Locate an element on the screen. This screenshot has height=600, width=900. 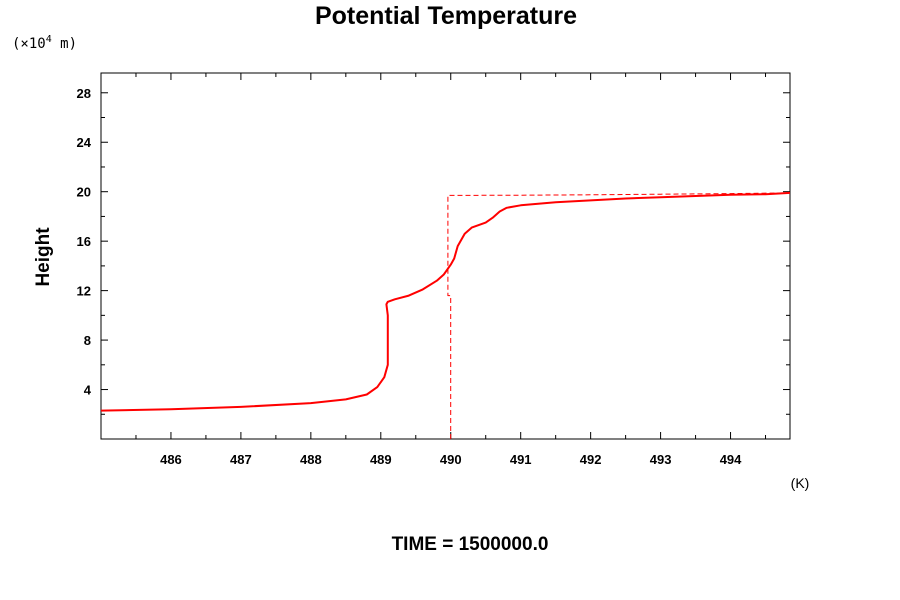
time-label: TIME = 1500000.0 is located at coordinates (470, 544).